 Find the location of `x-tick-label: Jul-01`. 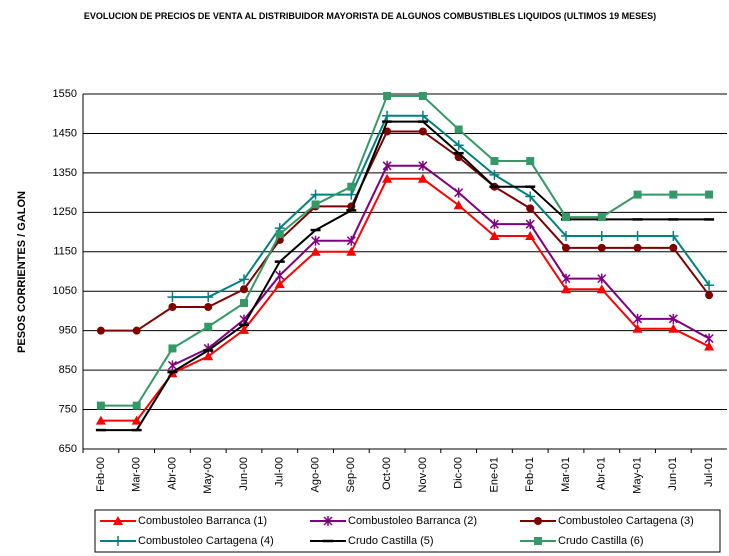

x-tick-label: Jul-01 is located at coordinates (709, 472).